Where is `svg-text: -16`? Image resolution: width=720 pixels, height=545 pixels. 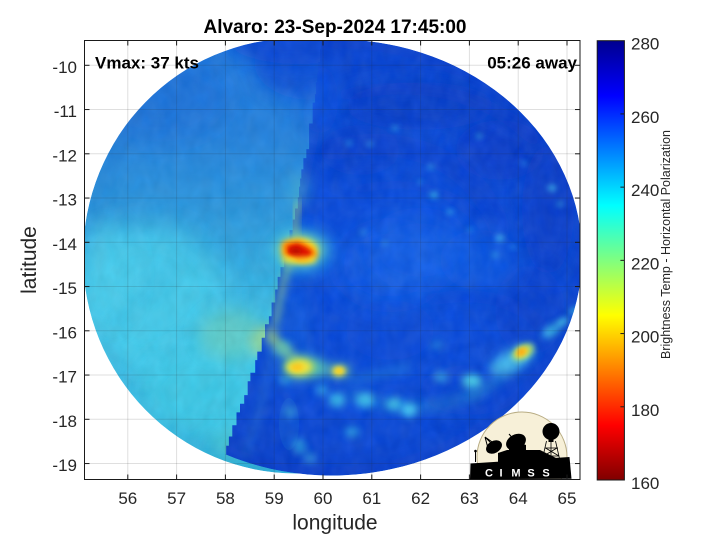
svg-text: -16 is located at coordinates (64, 332).